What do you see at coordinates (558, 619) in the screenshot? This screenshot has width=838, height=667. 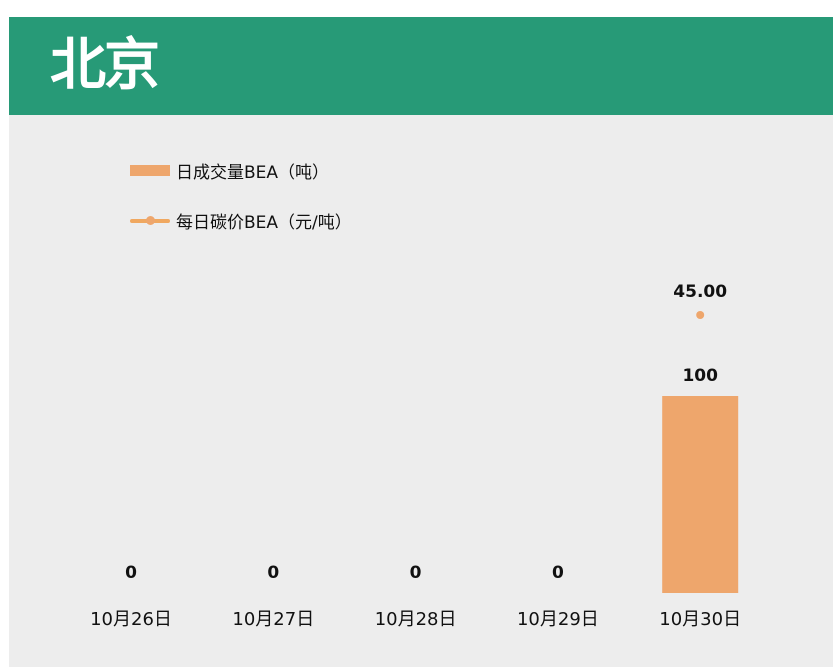 I see `x-tick-label: 10月29日` at bounding box center [558, 619].